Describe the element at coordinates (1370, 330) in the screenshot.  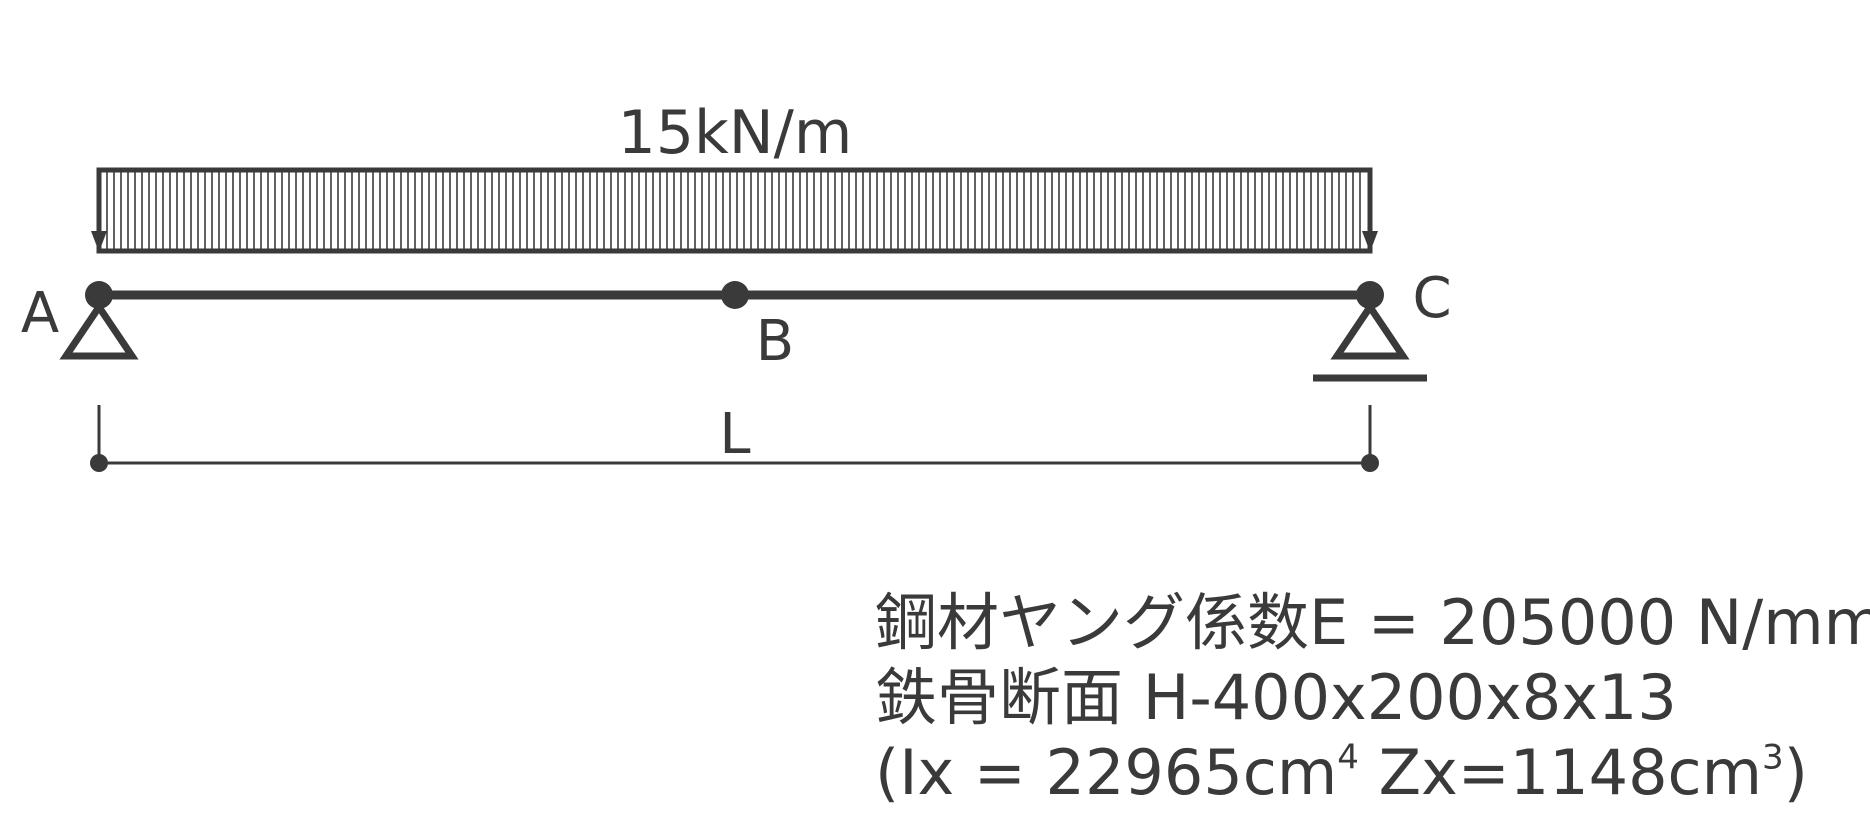
I see `roller-support-c` at that location.